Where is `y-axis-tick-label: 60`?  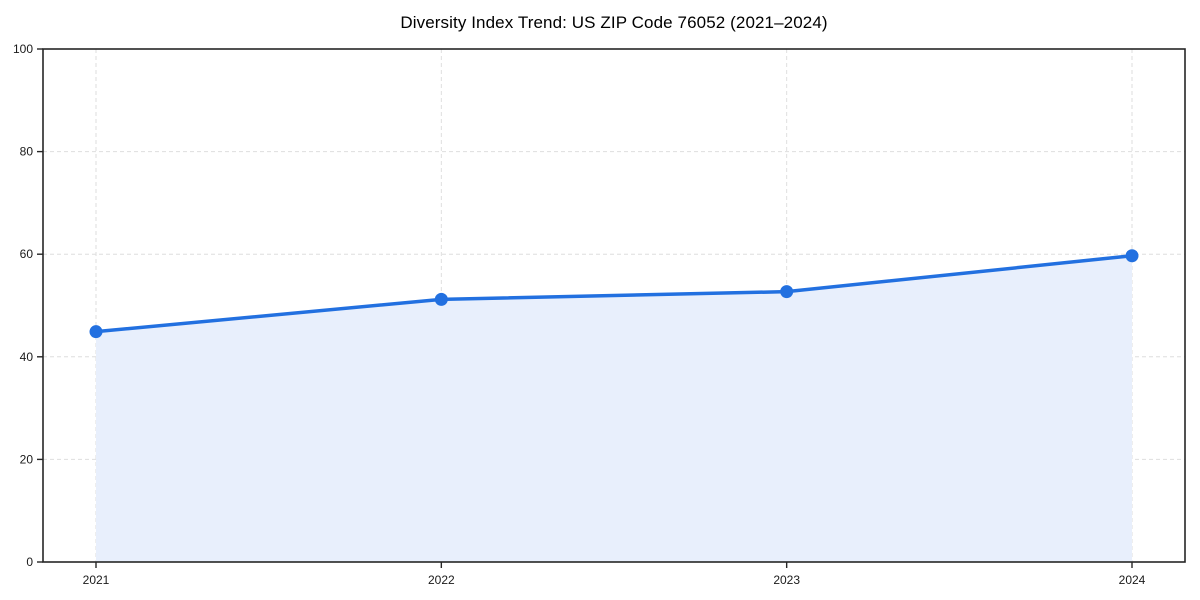 y-axis-tick-label: 60 is located at coordinates (27, 254).